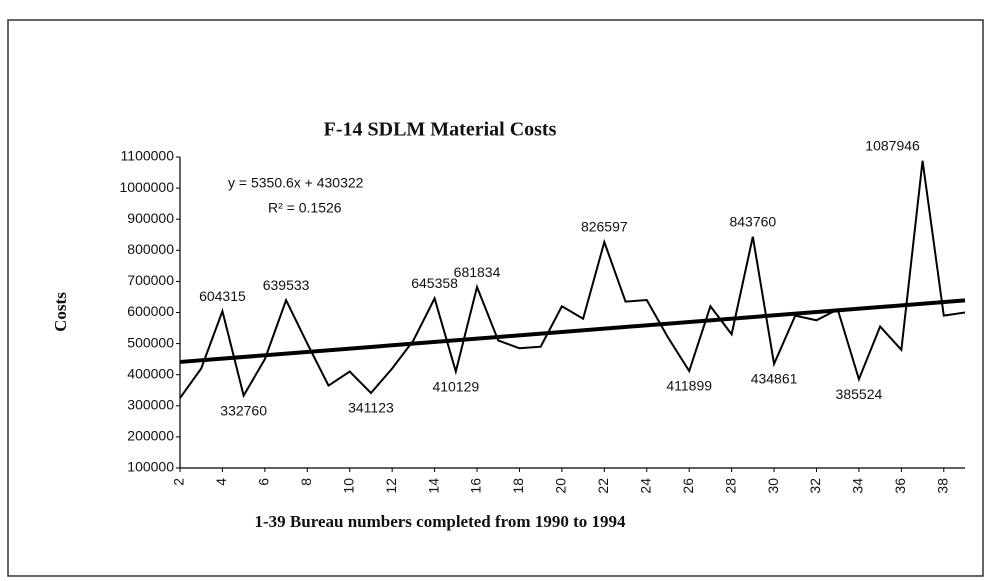 The width and height of the screenshot is (987, 581). Describe the element at coordinates (440, 130) in the screenshot. I see `chart-title: F-14 SDLM Material Costs` at that location.